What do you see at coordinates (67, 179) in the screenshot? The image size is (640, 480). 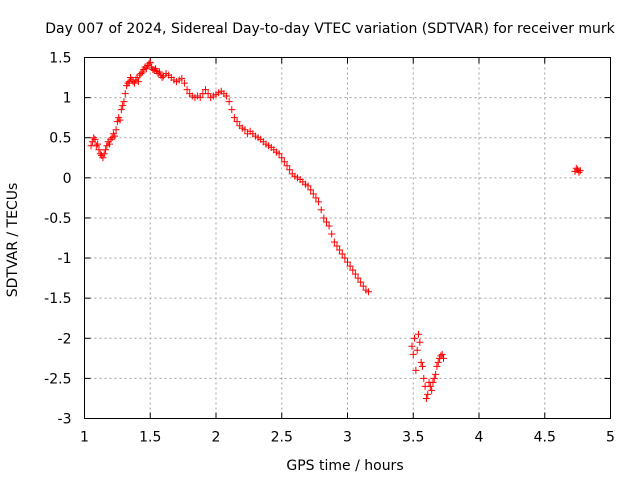 I see `y-tick-label: 0` at bounding box center [67, 179].